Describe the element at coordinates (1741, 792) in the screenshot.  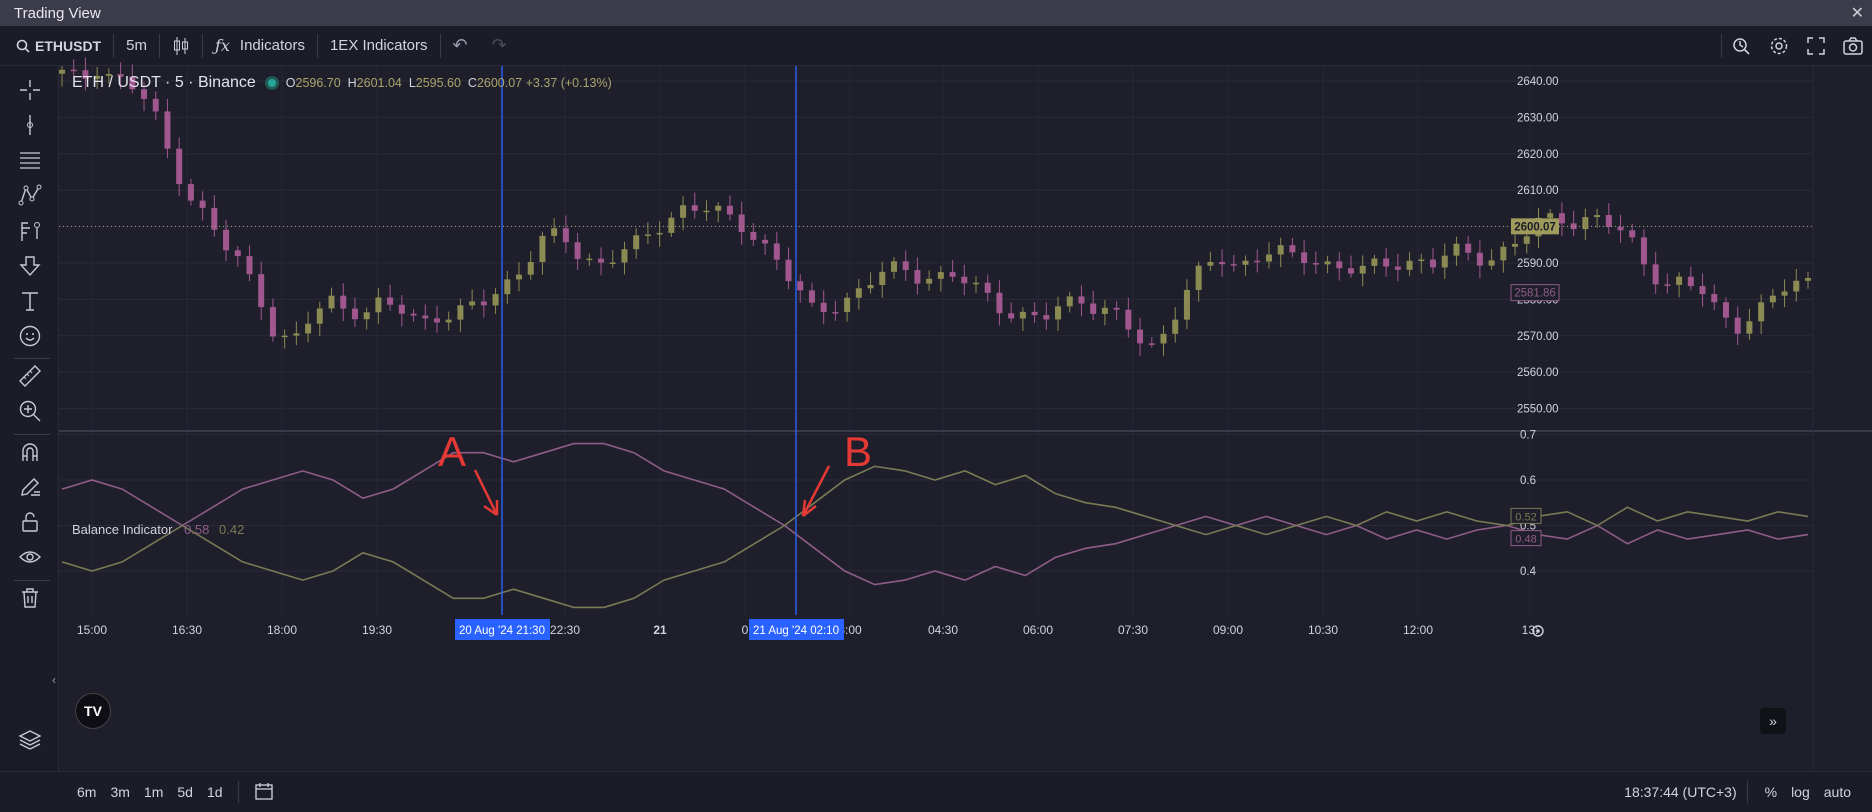
I see `bottom-right-group: 18:37:44 (UTC+3) % log auto` at that location.